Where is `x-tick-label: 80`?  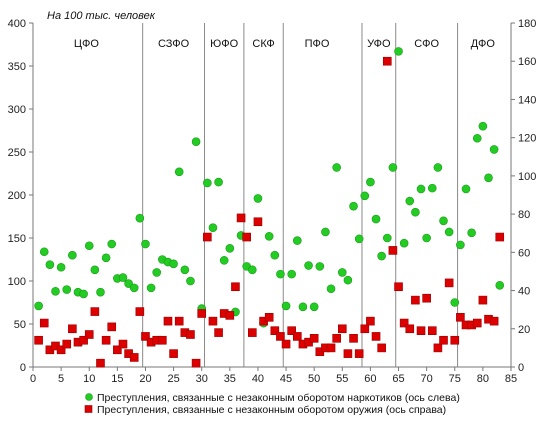
x-tick-label: 80 is located at coordinates (483, 379).